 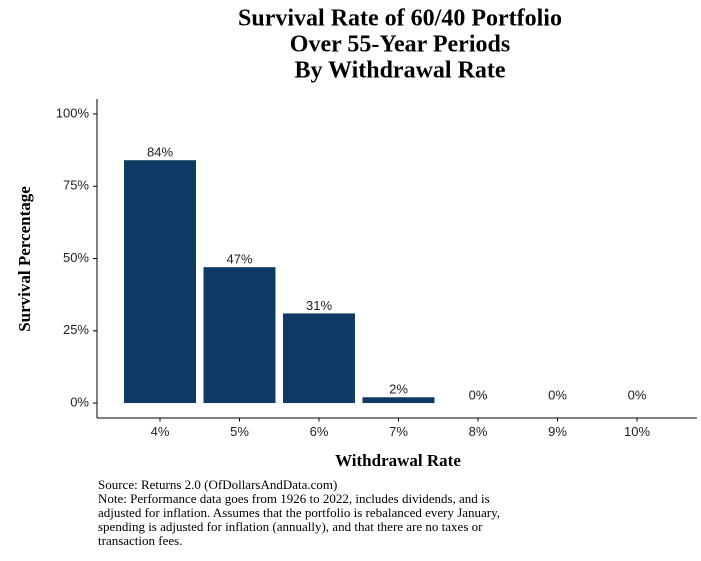 I want to click on x-tick-label: 8%, so click(x=478, y=431).